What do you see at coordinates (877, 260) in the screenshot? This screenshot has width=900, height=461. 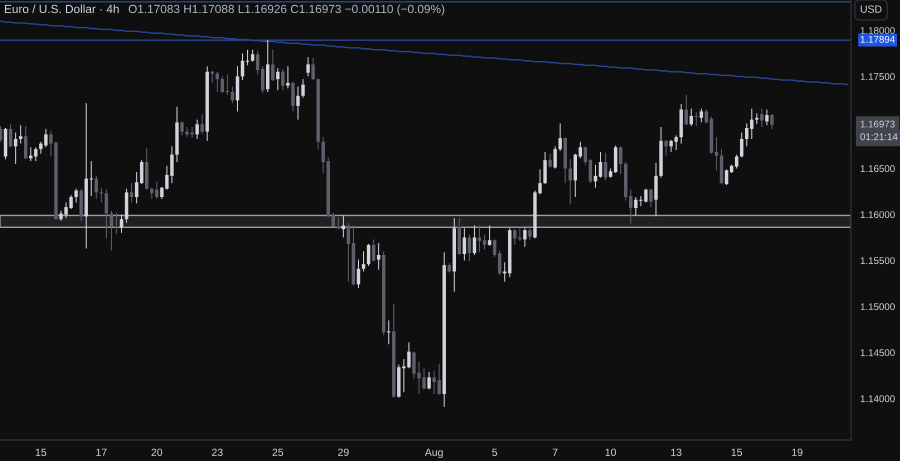 I see `y-tick-label: 1.15500` at bounding box center [877, 260].